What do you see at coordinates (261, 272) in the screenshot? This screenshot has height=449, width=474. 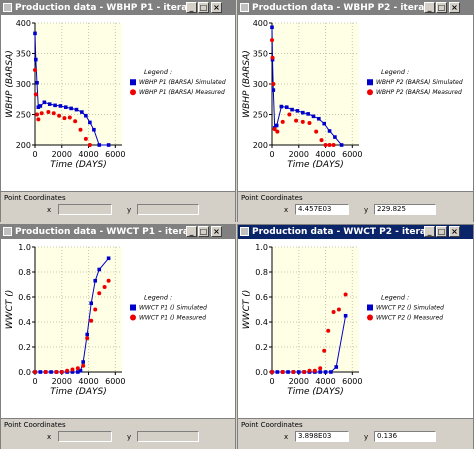 I see `y-tick-label: 0.8` at bounding box center [261, 272].